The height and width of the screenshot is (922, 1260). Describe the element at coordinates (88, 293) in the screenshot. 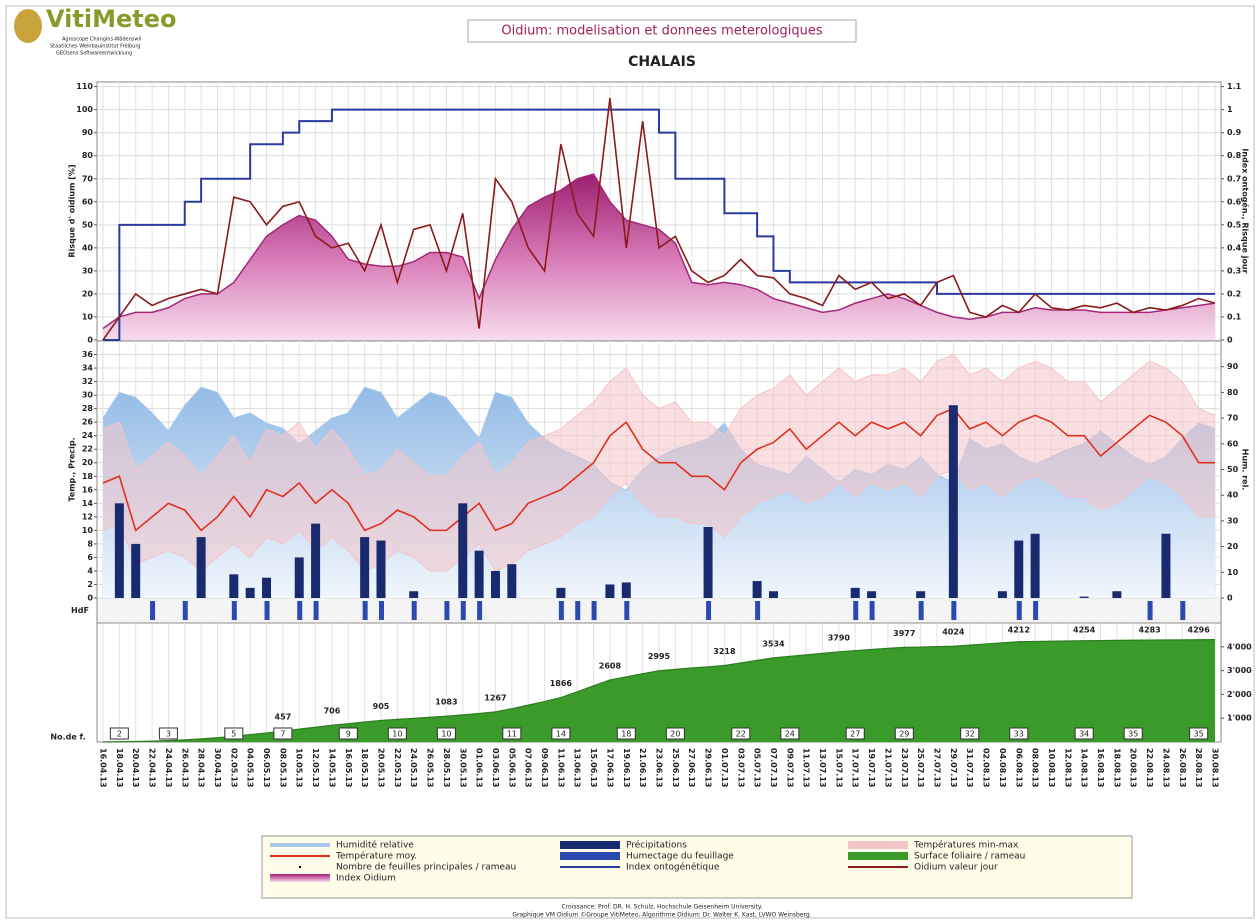

I see `tick-label: 20` at that location.